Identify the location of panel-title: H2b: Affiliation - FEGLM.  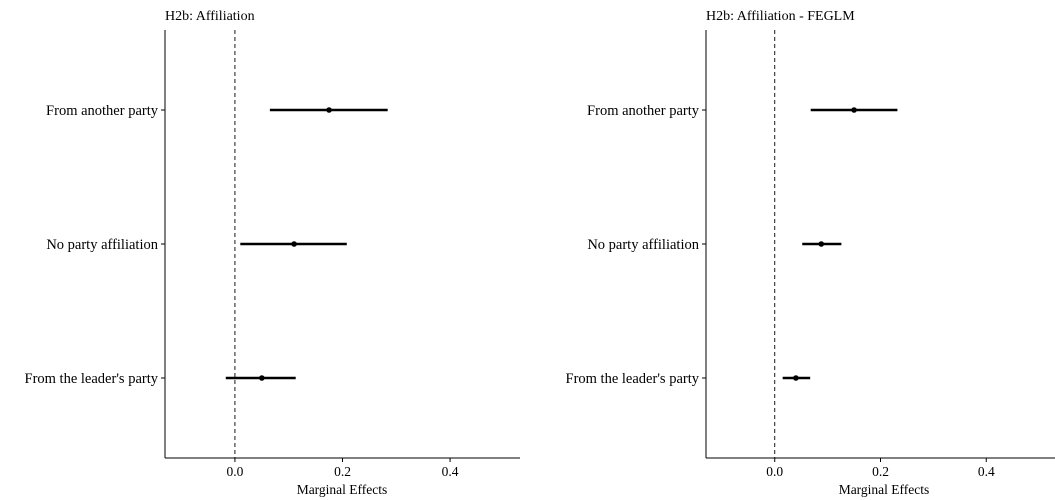
(780, 16).